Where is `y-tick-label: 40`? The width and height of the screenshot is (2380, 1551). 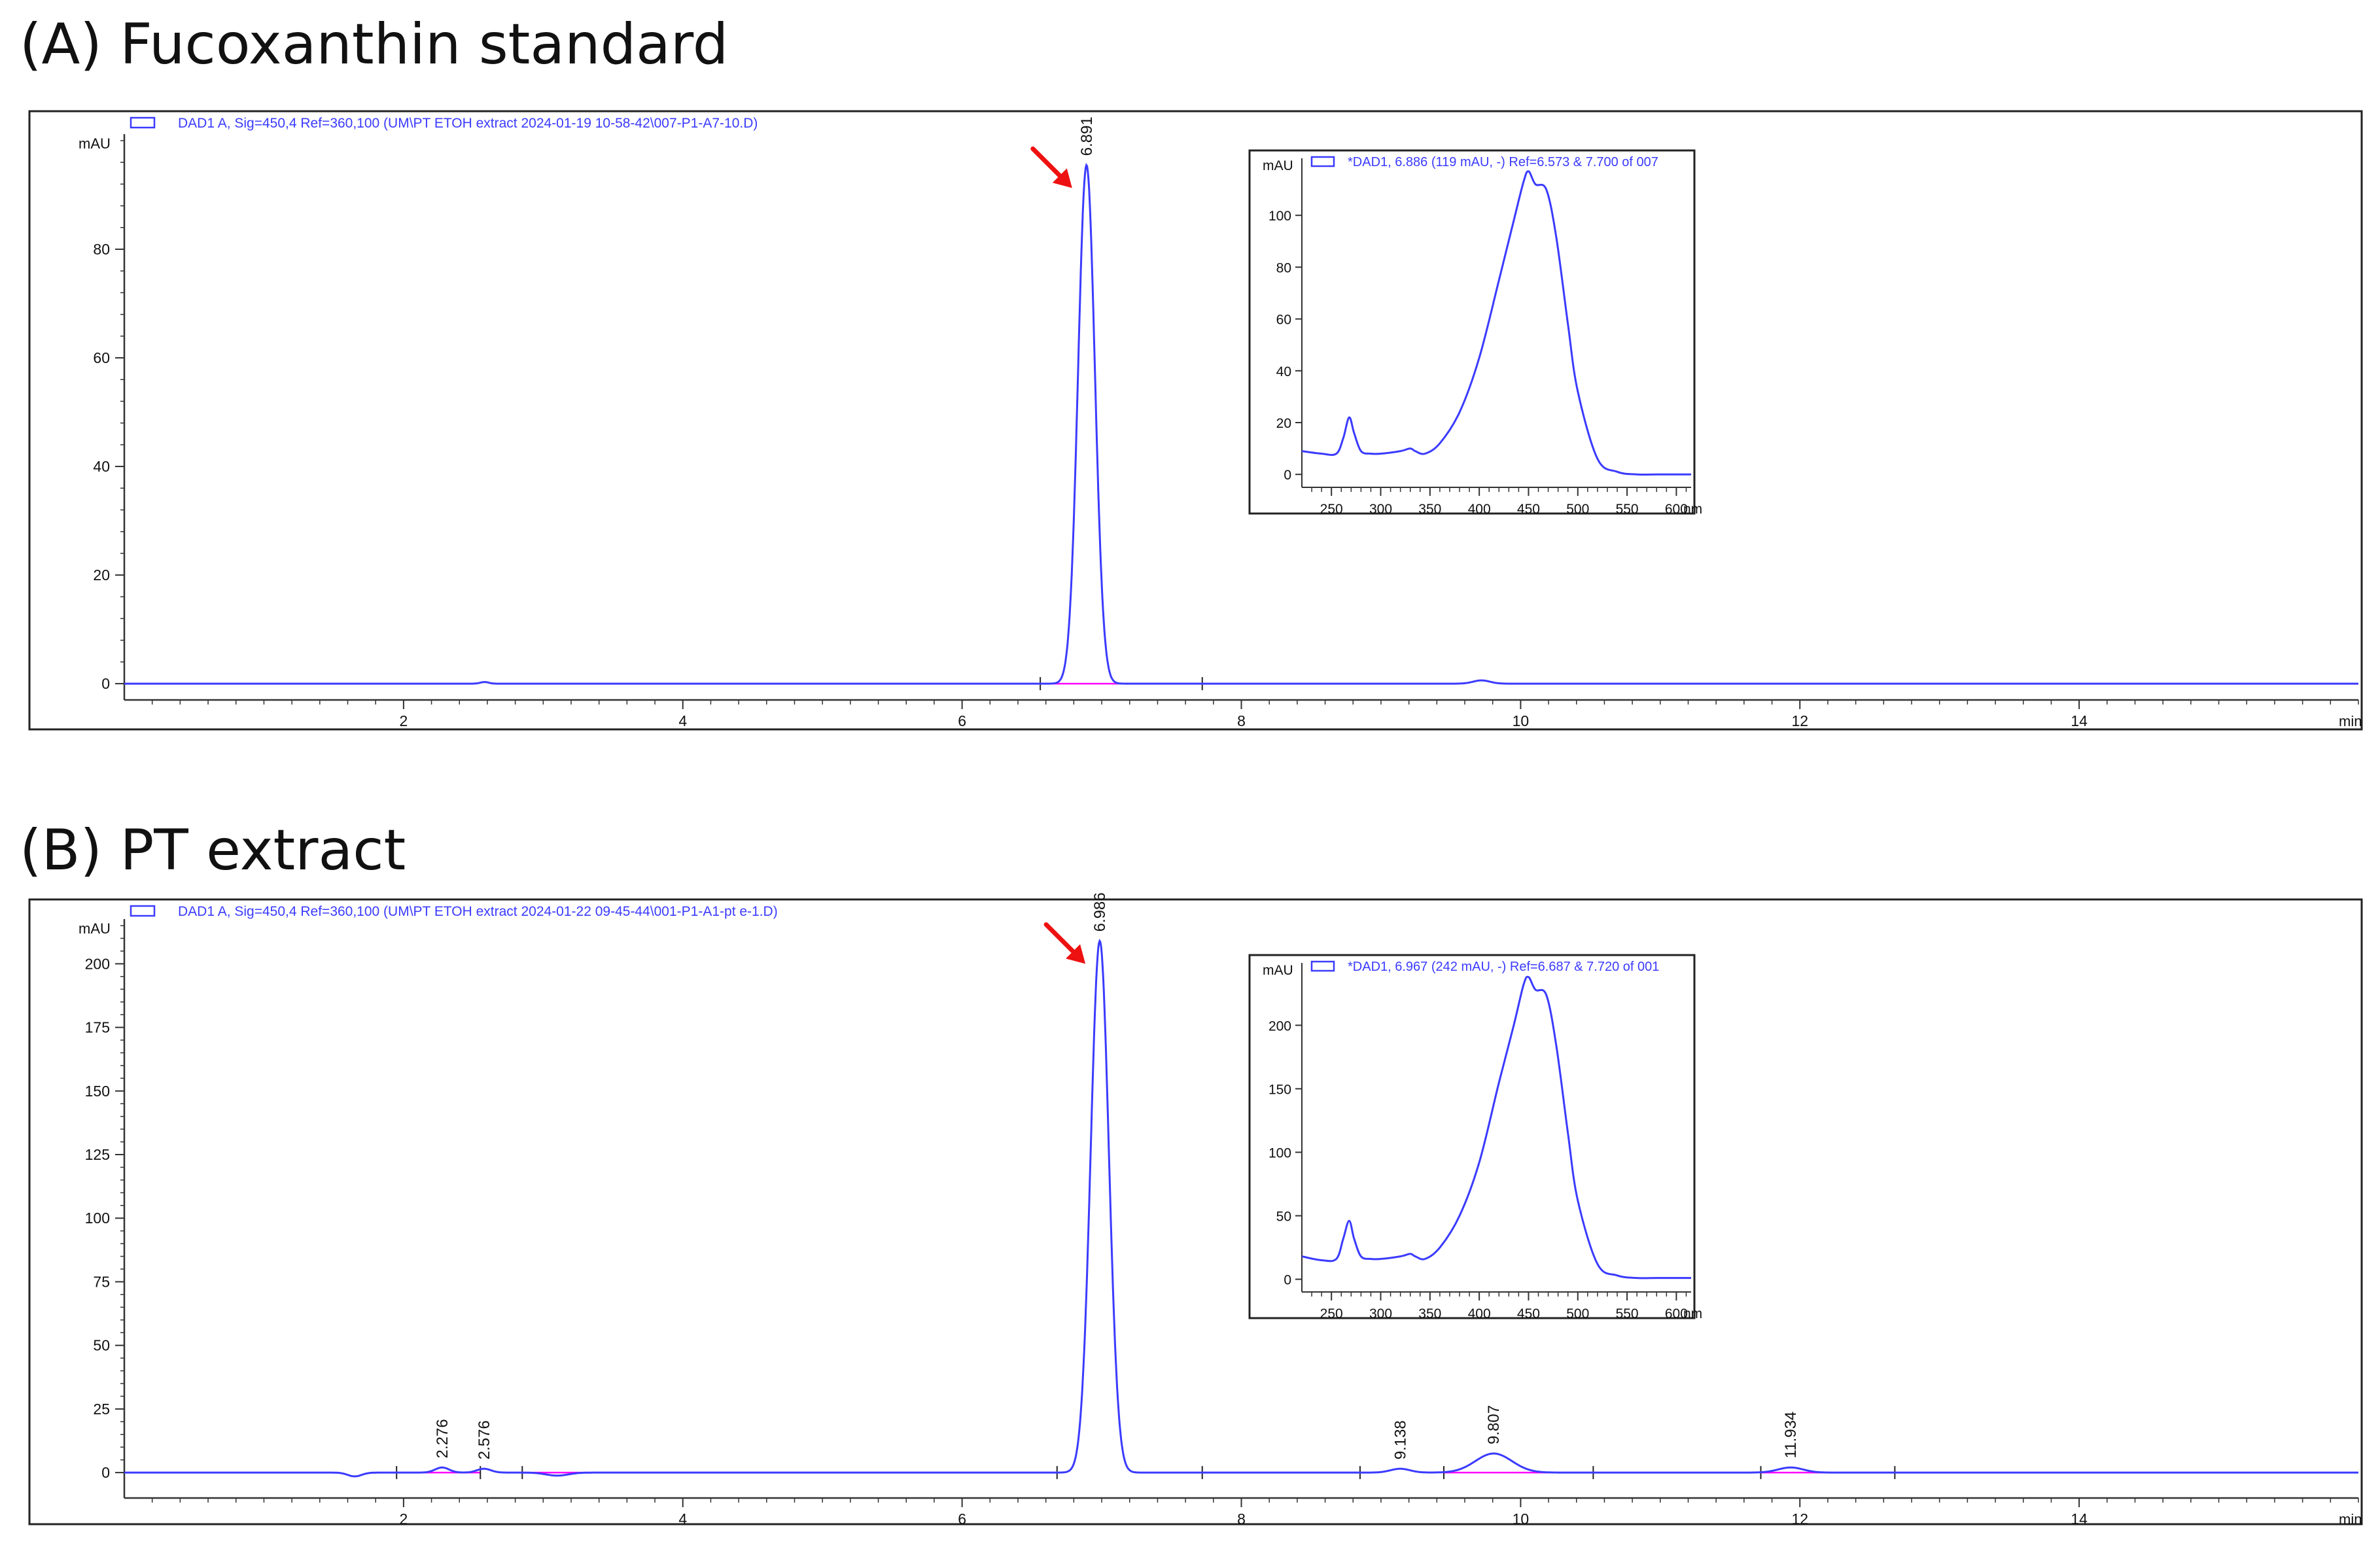 y-tick-label: 40 is located at coordinates (101, 466).